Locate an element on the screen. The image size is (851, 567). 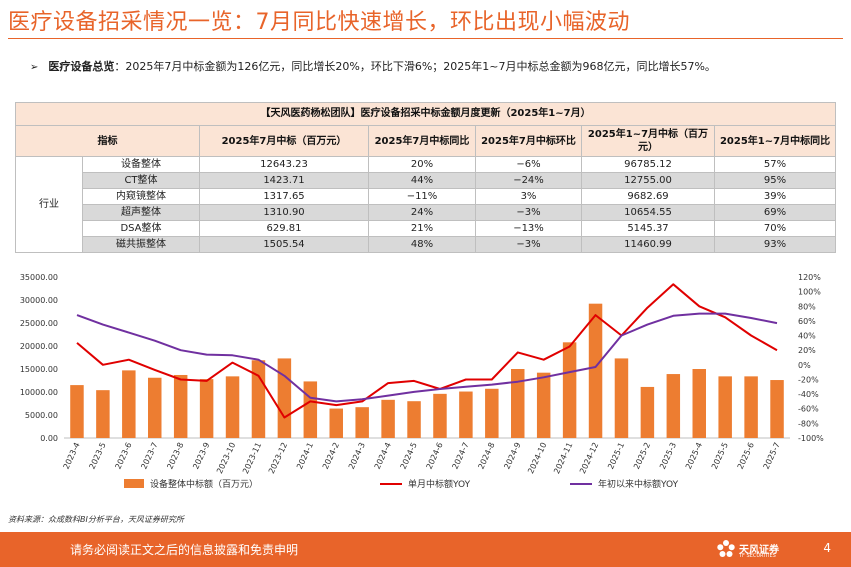
x-axis-tick-label: 2024-5 is located at coordinates (409, 455).